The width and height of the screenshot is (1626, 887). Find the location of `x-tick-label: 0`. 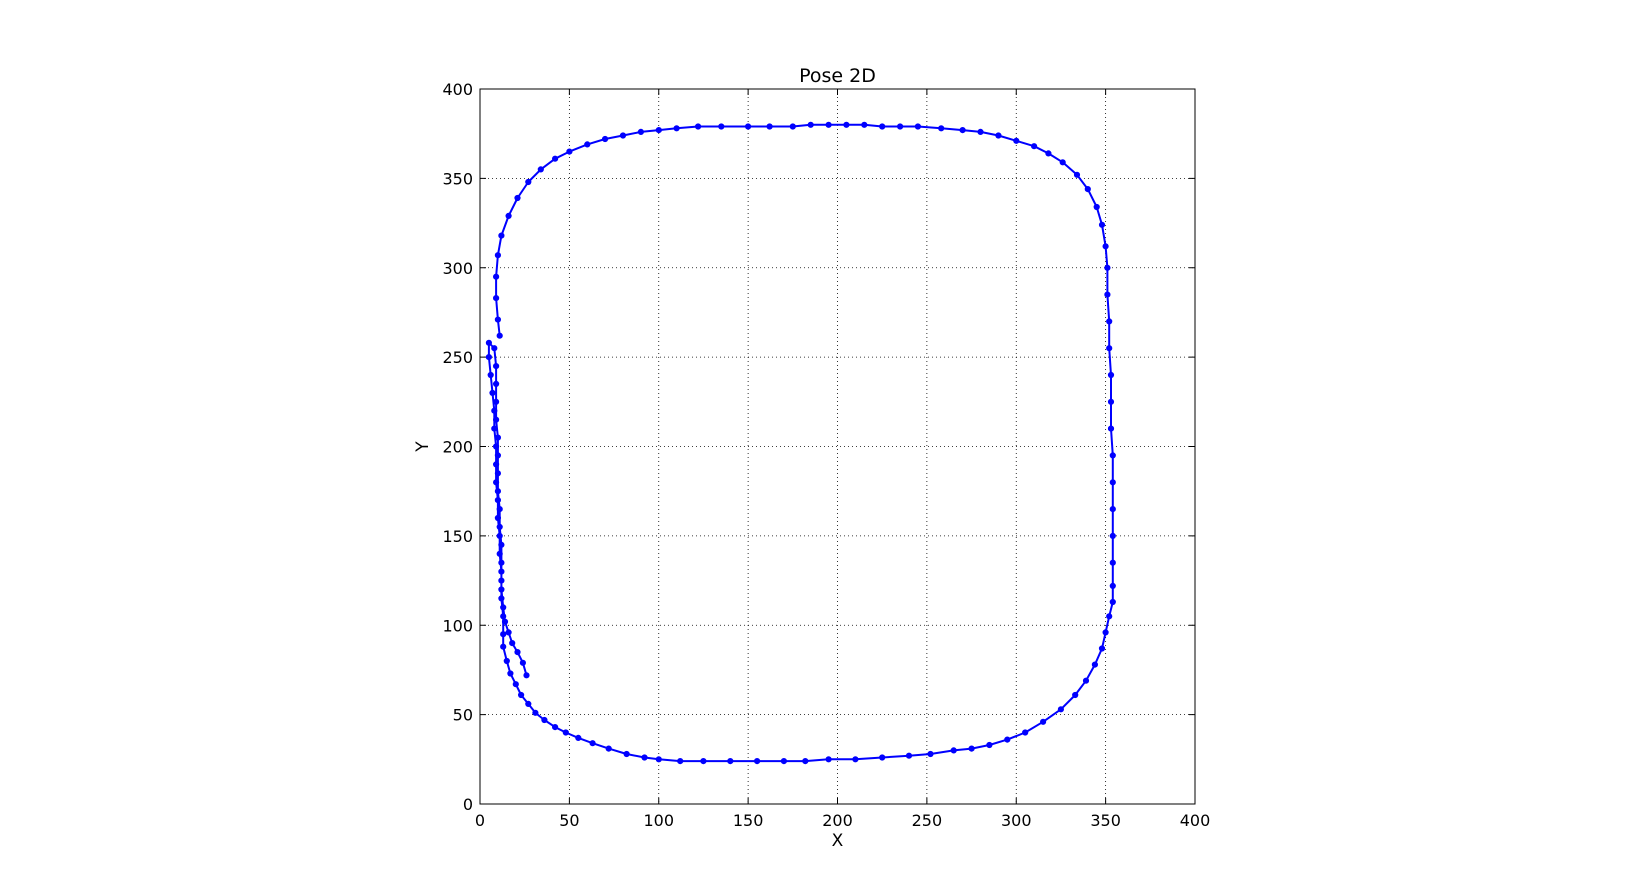

x-tick-label: 0 is located at coordinates (480, 820).